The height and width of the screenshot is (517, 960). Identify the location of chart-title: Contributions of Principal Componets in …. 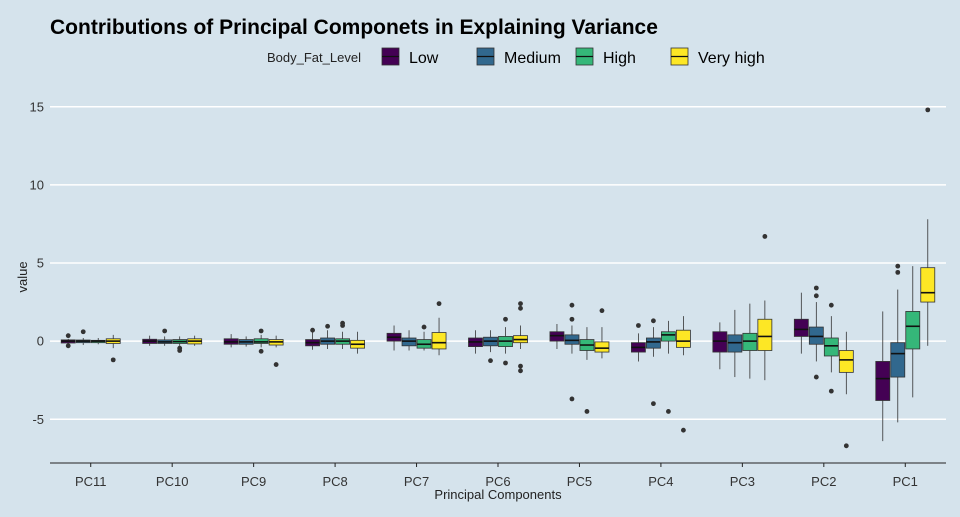
(354, 27).